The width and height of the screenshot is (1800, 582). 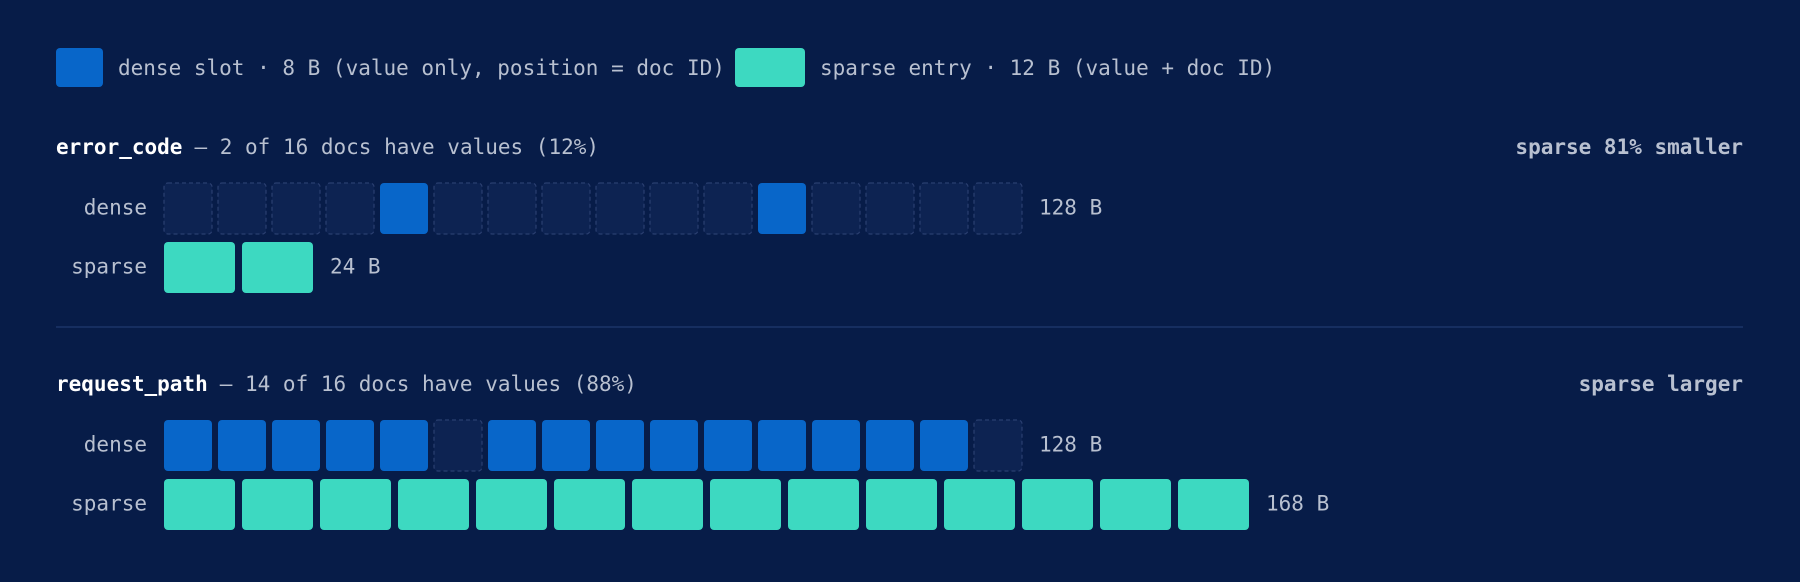 What do you see at coordinates (119, 147) in the screenshot?
I see `field-name: error_code` at bounding box center [119, 147].